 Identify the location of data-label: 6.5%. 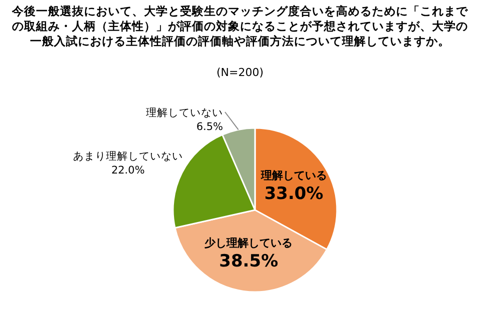
(210, 127).